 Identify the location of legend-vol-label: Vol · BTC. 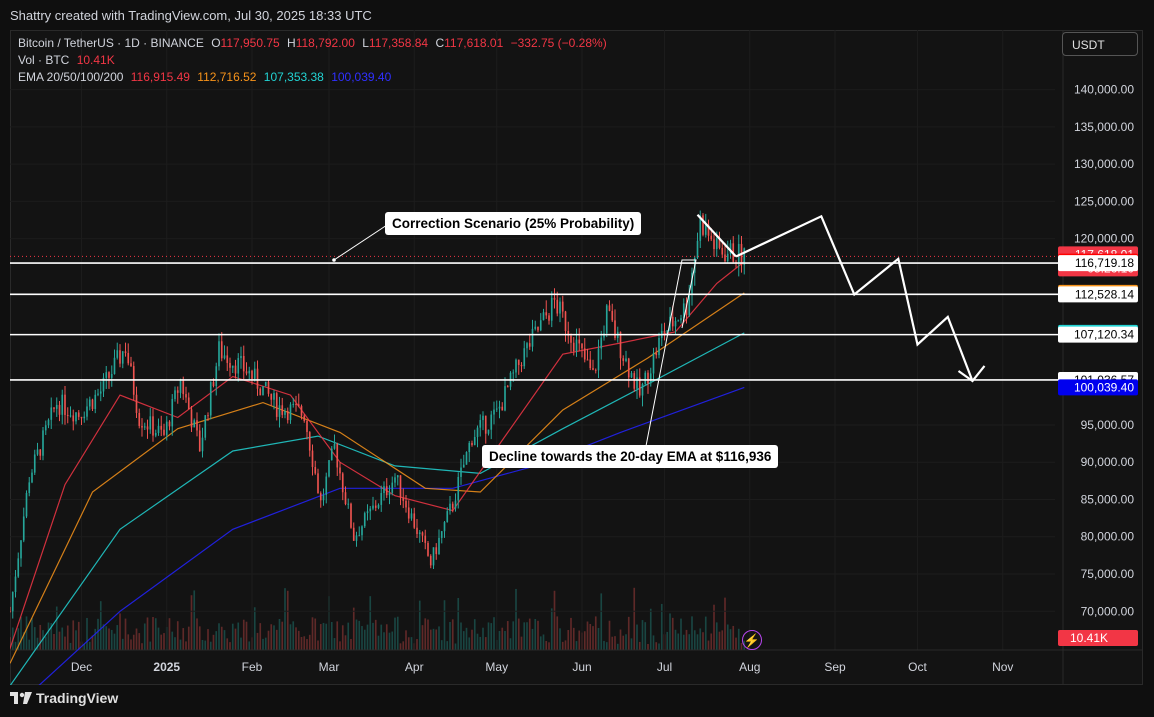
(44, 60).